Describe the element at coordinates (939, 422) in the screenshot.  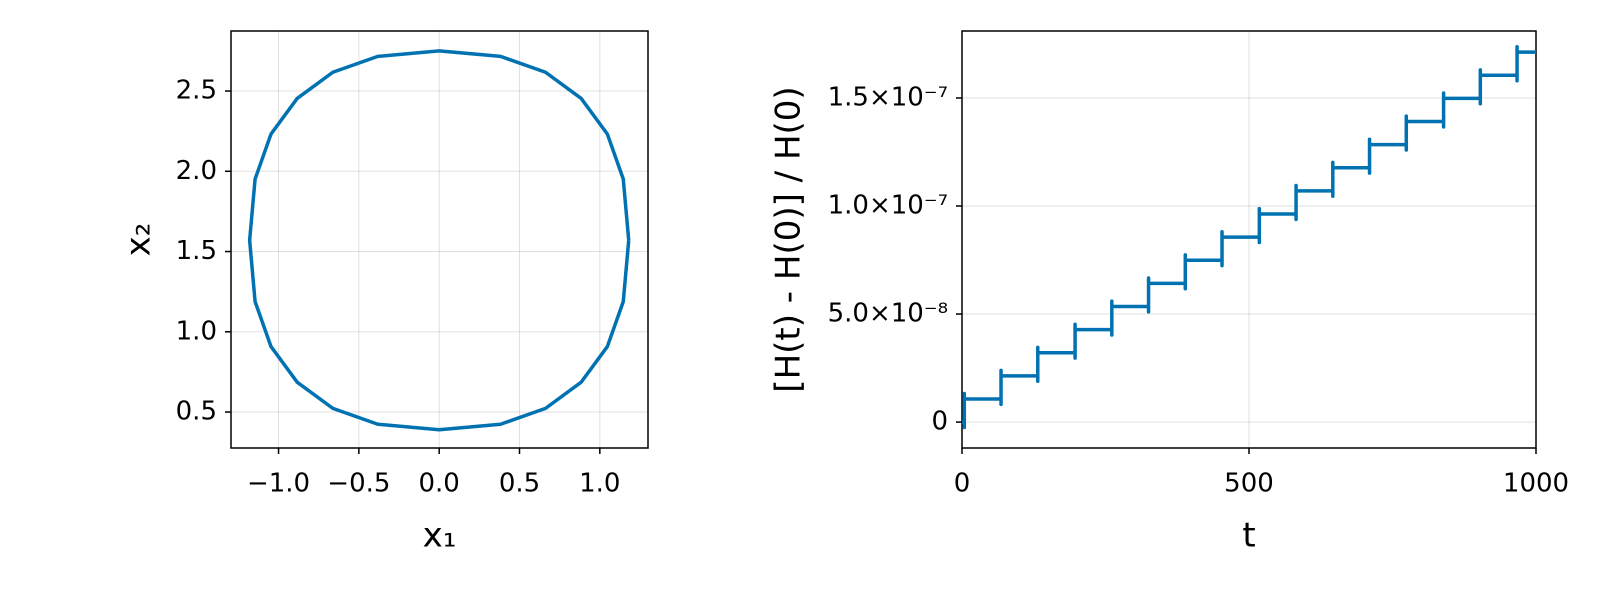
I see `y-tick-label: 0` at that location.